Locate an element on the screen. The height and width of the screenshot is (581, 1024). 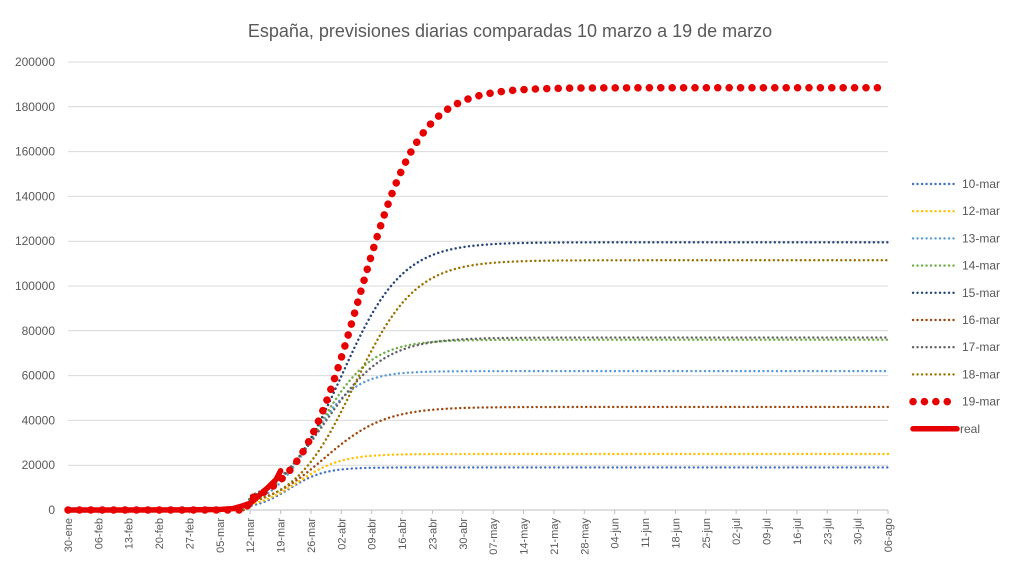
x-tick-label: 28-may is located at coordinates (585, 536).